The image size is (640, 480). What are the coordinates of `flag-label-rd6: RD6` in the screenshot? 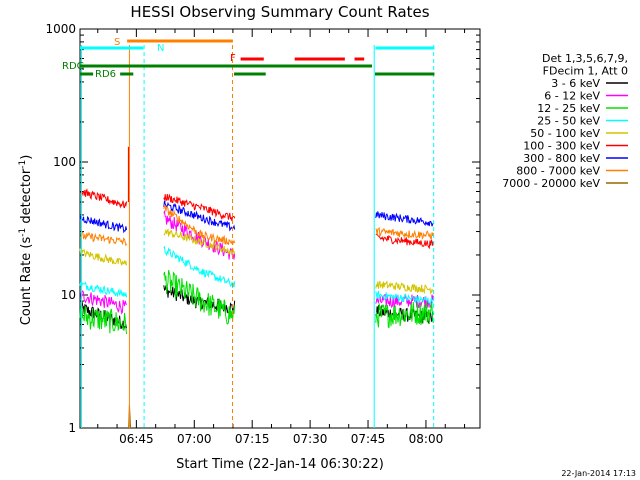 It's located at (105, 74).